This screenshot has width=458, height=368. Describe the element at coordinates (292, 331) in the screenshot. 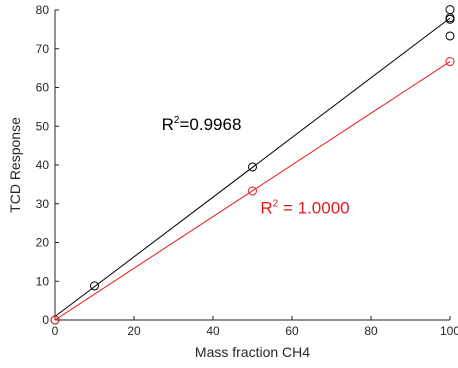

I see `x-tick-label: 60` at that location.